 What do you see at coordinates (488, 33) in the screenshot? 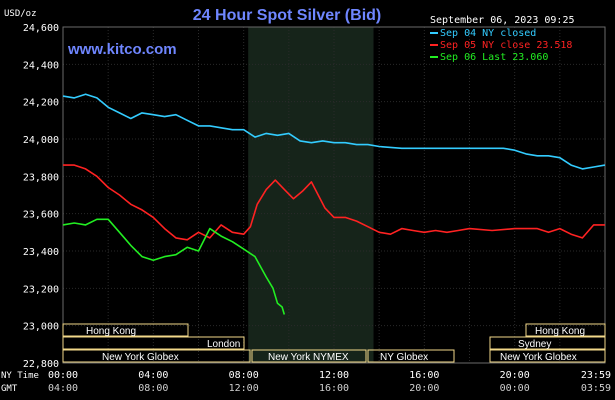
I see `legend-entry: Sep 04 NY closed` at bounding box center [488, 33].